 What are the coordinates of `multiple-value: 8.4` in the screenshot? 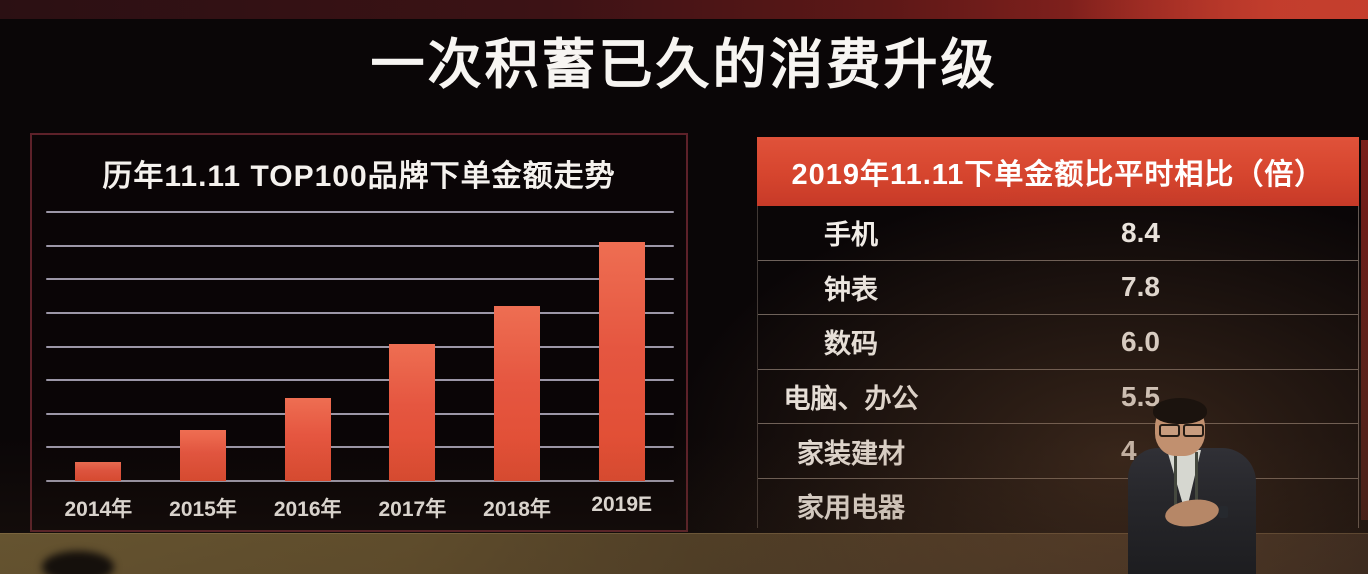 It's located at (1140, 232).